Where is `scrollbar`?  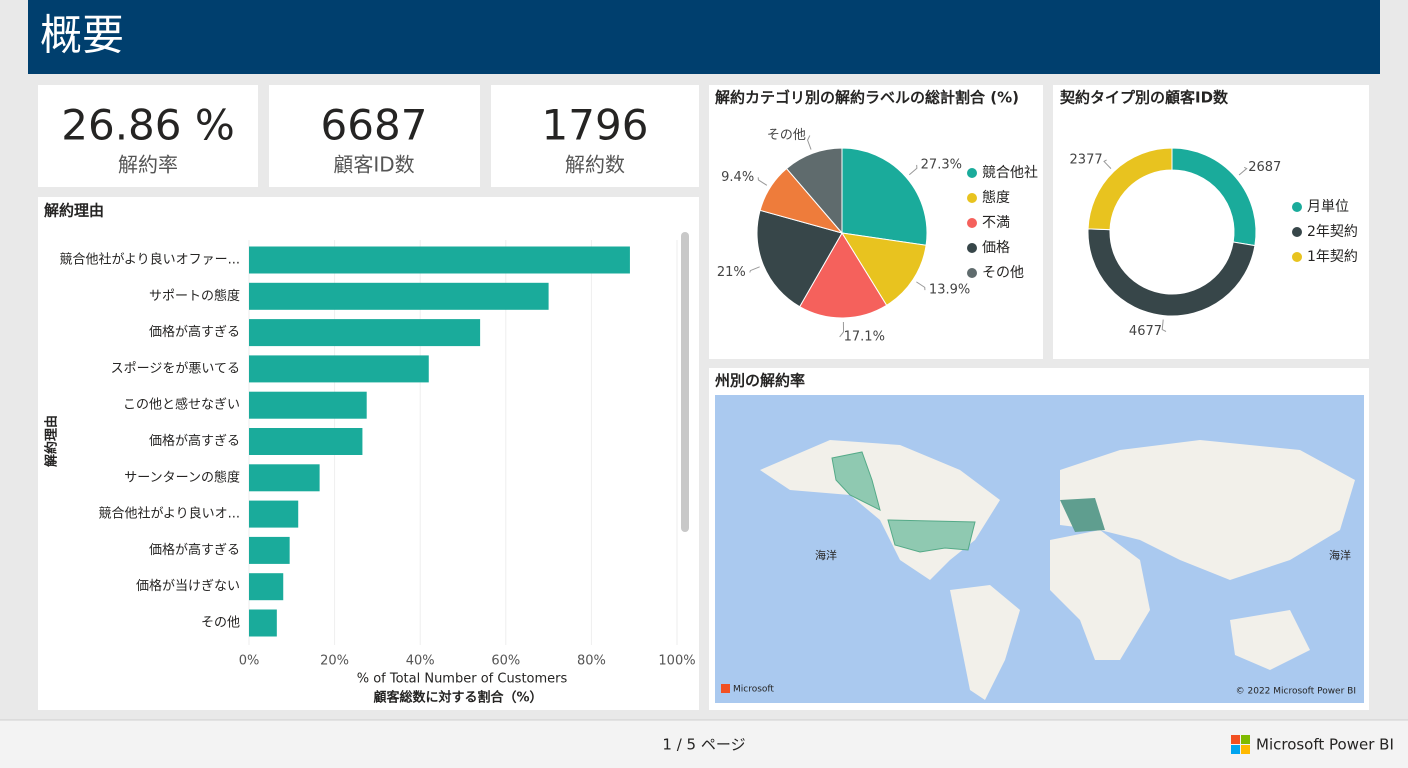 scrollbar is located at coordinates (685, 382).